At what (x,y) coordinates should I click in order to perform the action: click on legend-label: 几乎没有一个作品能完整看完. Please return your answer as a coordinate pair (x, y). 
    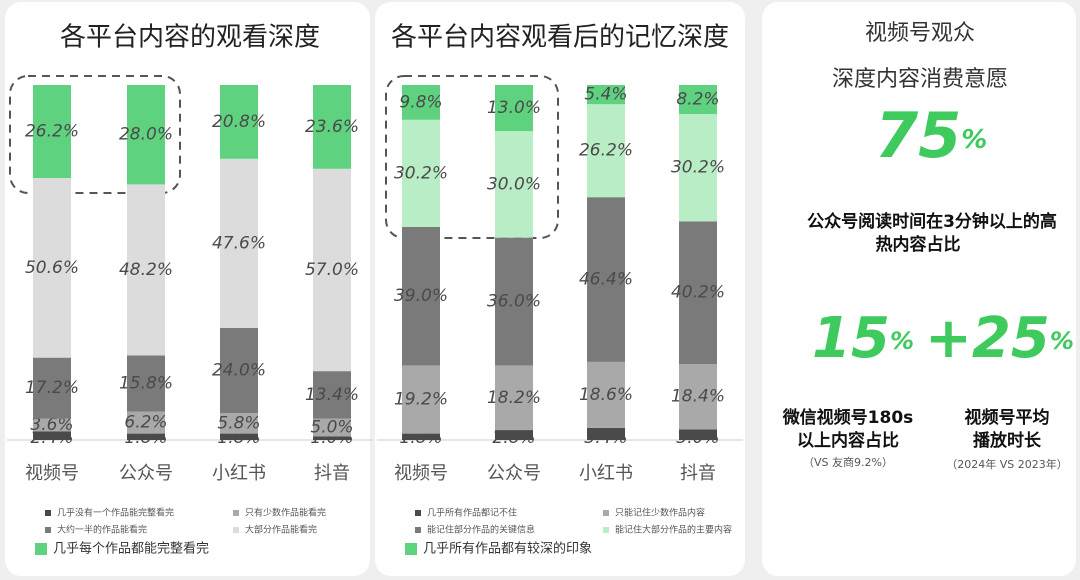
    Looking at the image, I should click on (115, 513).